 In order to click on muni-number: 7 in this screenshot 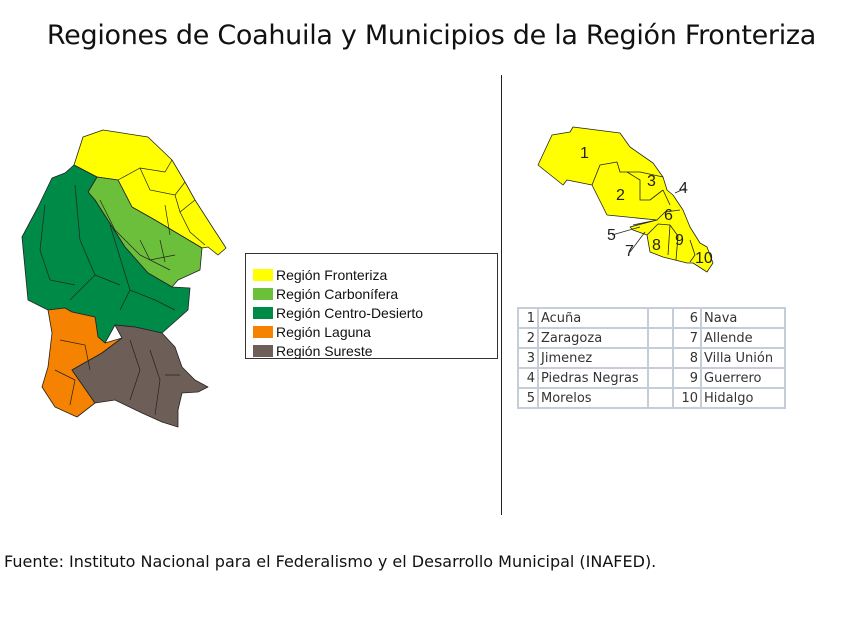, I will do `click(687, 338)`.